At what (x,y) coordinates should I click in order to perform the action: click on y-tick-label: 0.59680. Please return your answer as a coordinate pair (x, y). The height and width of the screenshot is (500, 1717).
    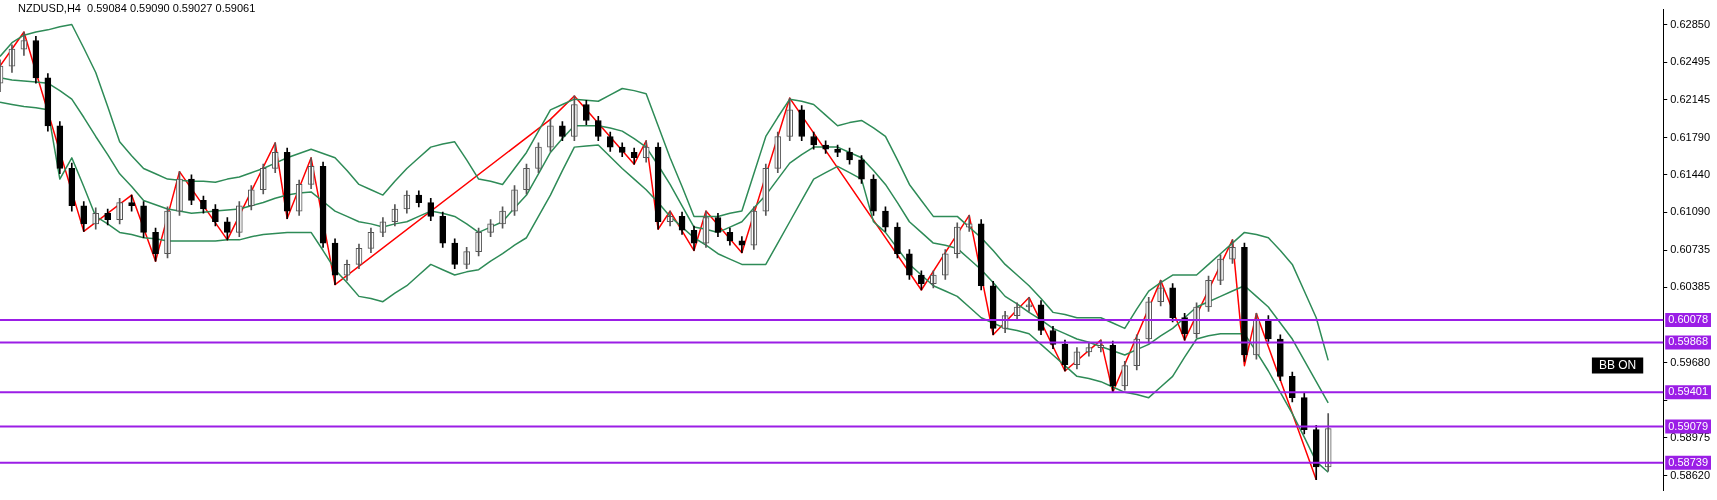
    Looking at the image, I should click on (1690, 361).